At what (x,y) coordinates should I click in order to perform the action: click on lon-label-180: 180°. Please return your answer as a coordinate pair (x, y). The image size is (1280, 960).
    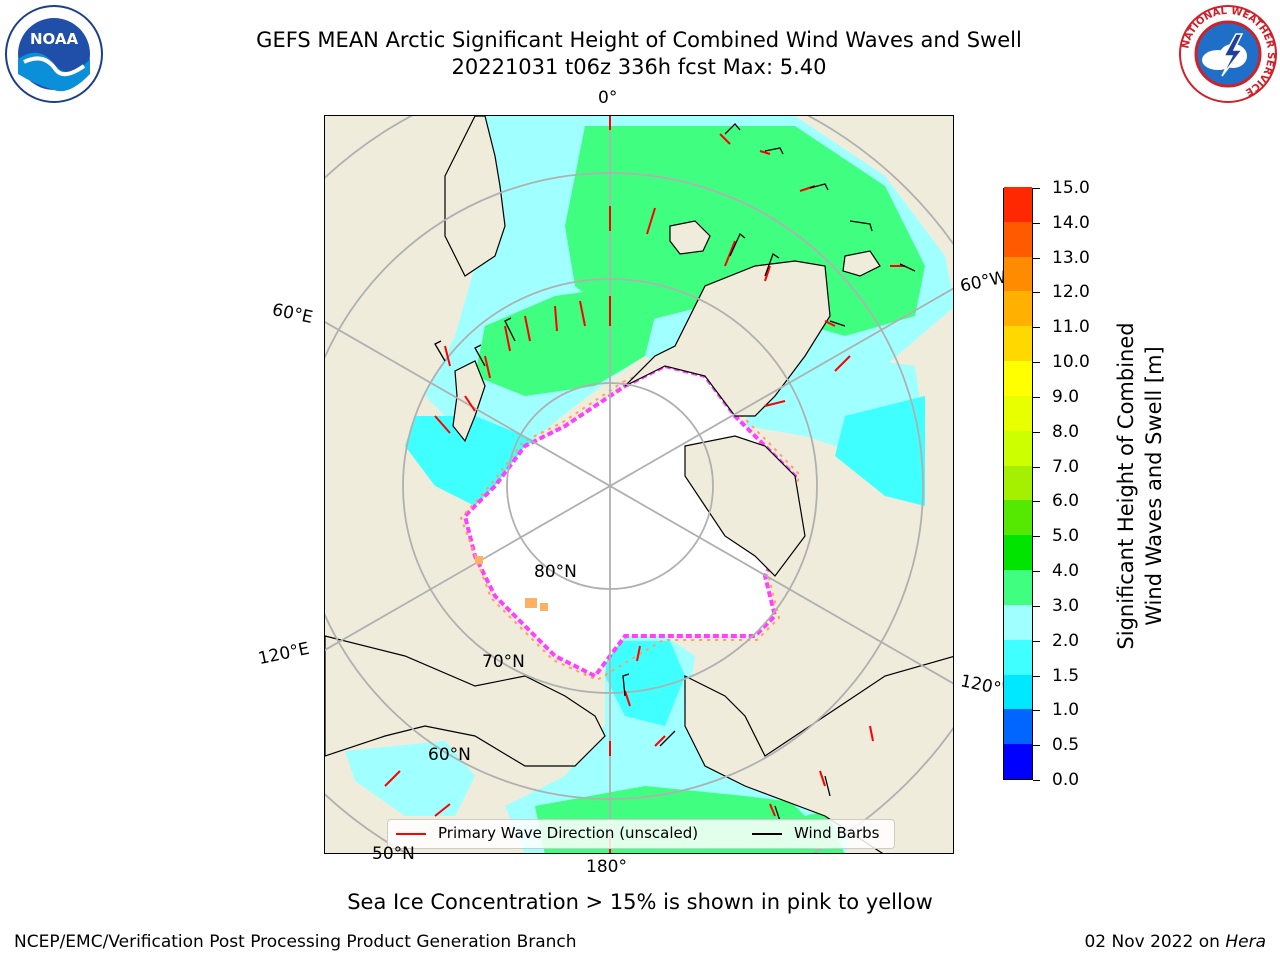
    Looking at the image, I should click on (606, 867).